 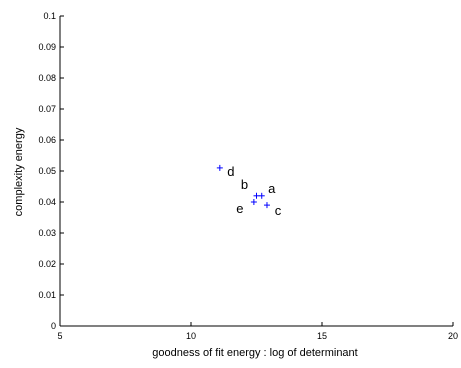 I want to click on y-axis-label: complexity energy, so click(x=19, y=171).